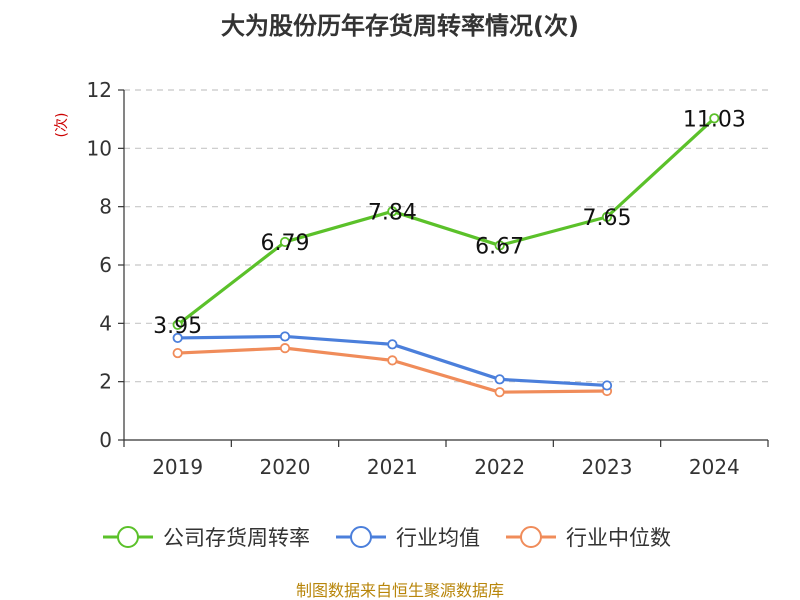 The width and height of the screenshot is (800, 600). I want to click on source-note: 制图数据来自恒生聚源数据库, so click(400, 590).